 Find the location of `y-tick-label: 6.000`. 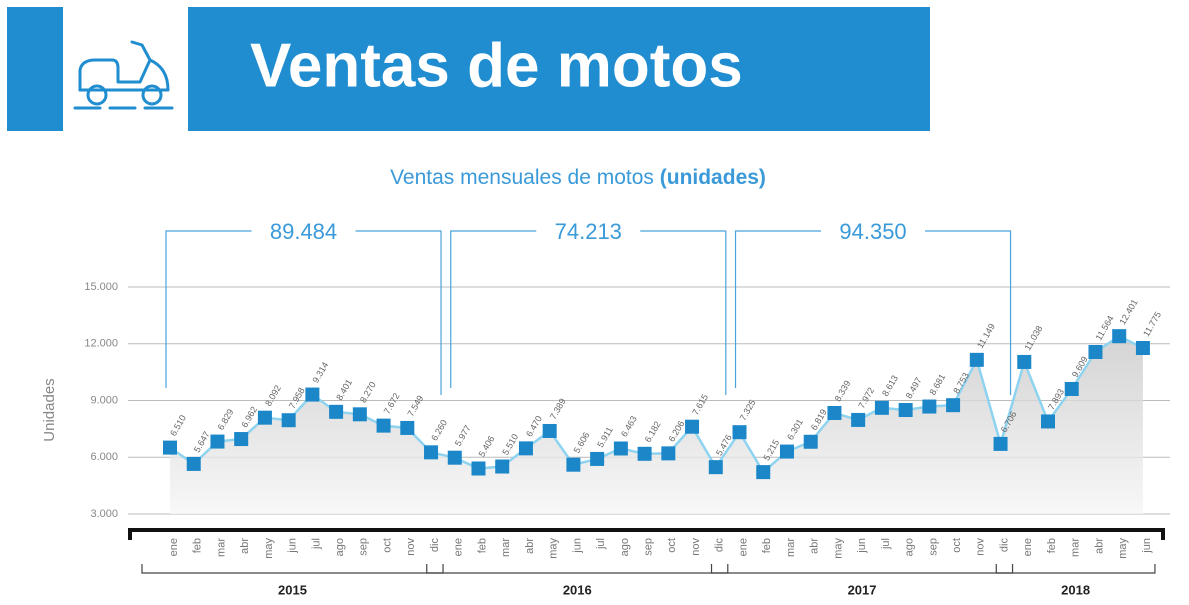

y-tick-label: 6.000 is located at coordinates (104, 457).